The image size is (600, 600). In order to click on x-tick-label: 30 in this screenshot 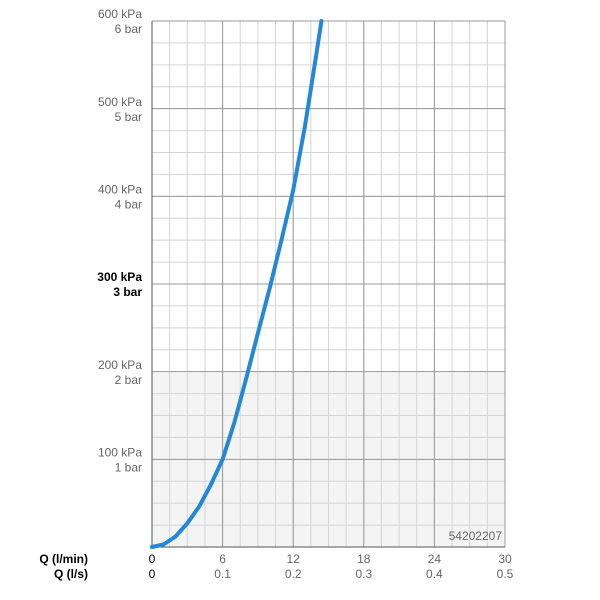, I will do `click(505, 559)`.